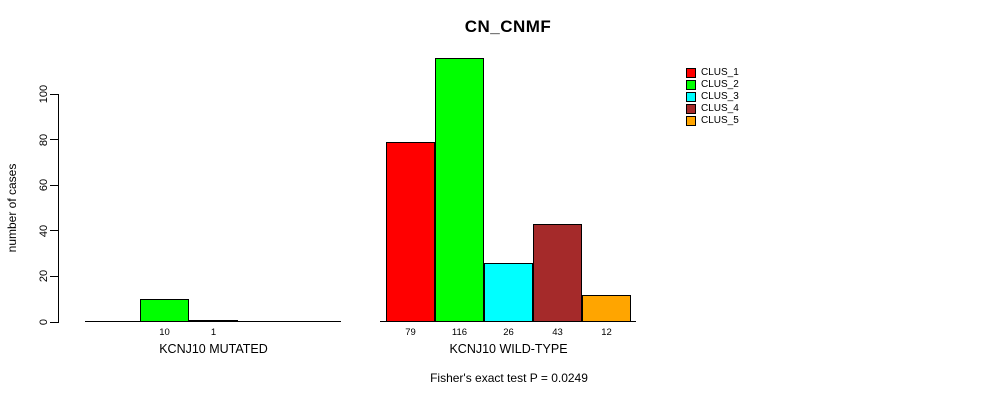  I want to click on legend-item: CLUS_5, so click(712, 121).